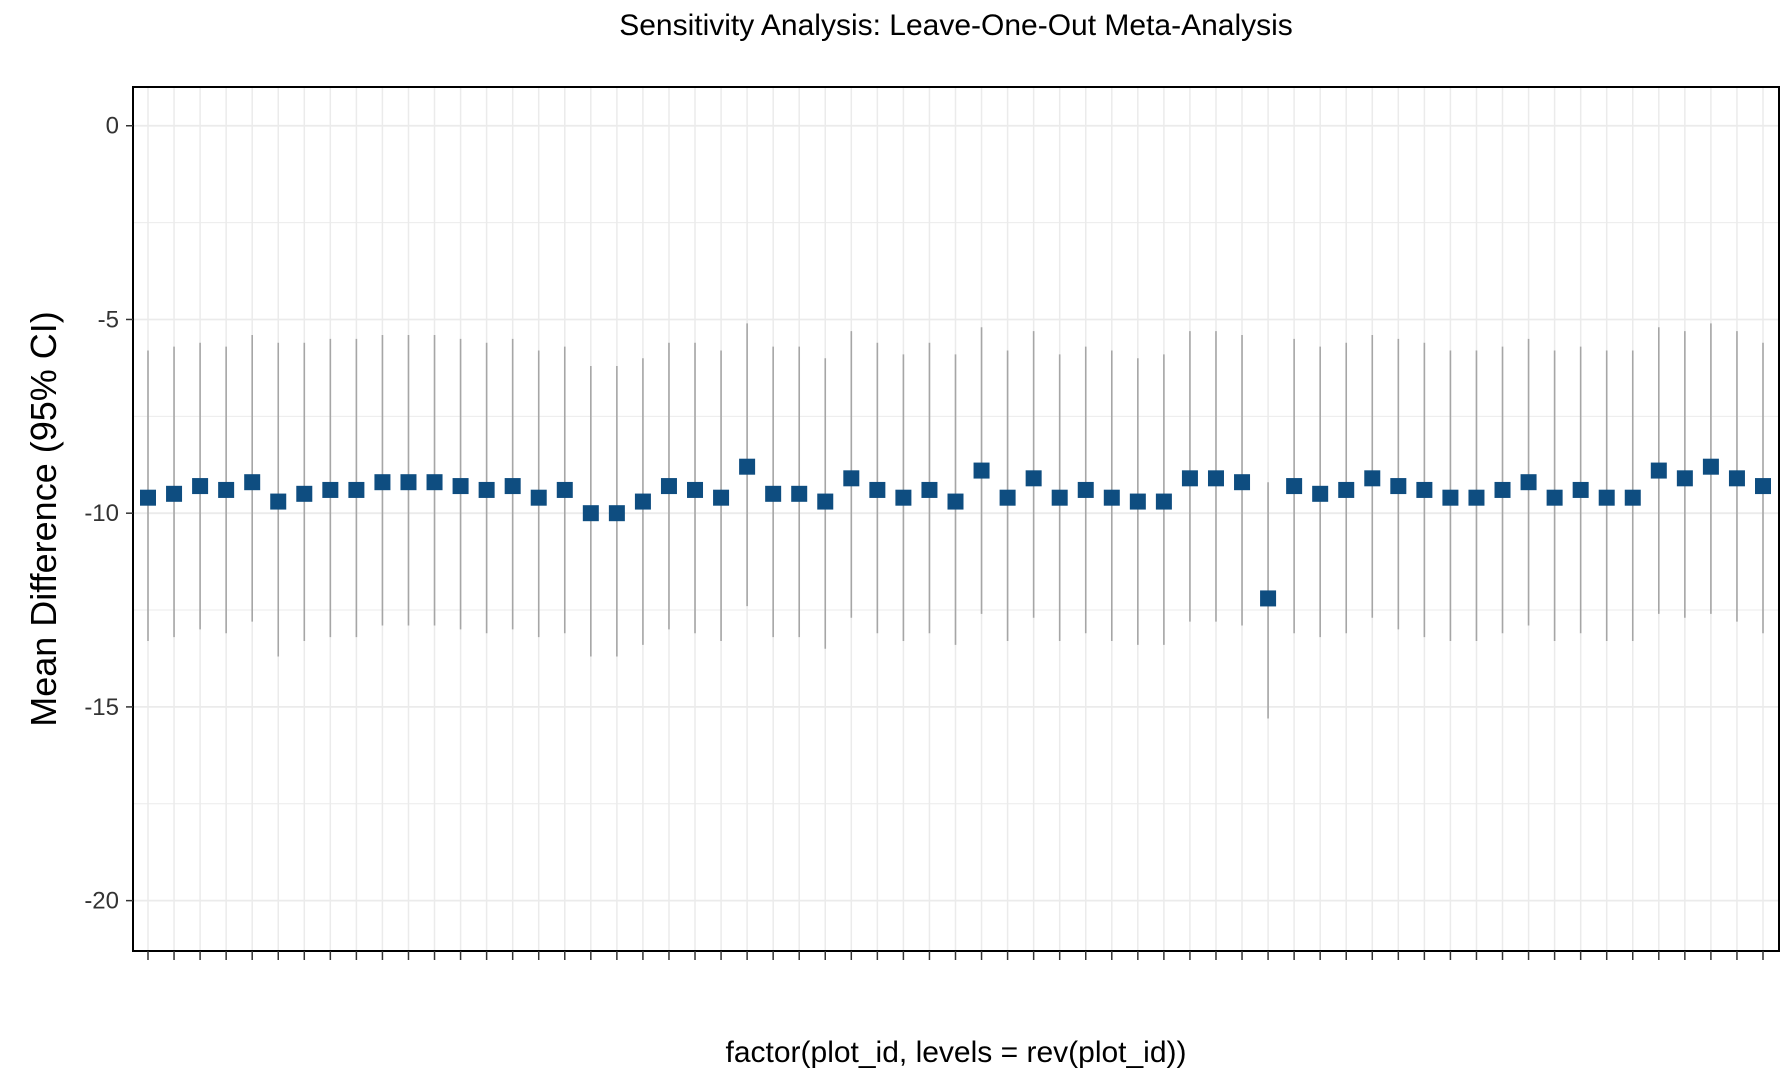 This screenshot has width=1784, height=1089. I want to click on y-tick-label: -15, so click(101, 707).